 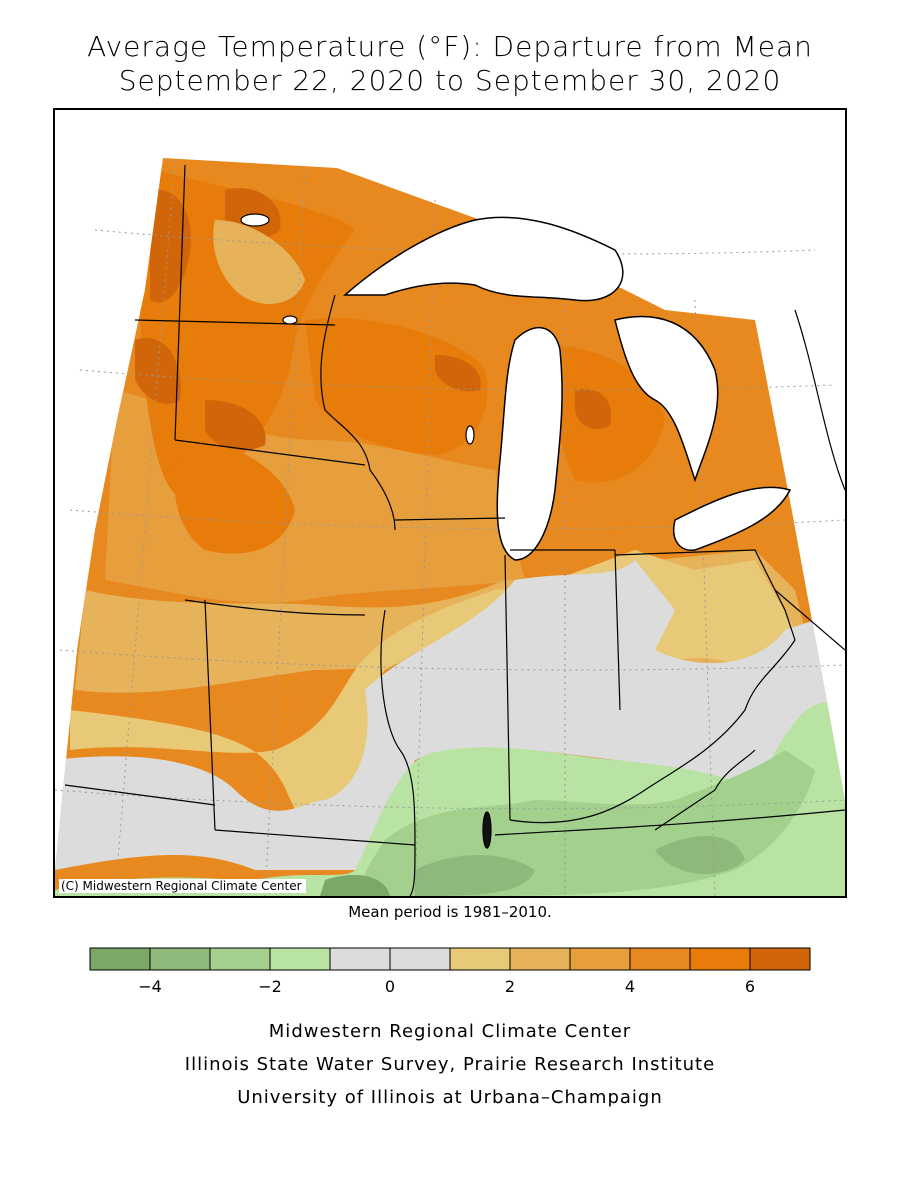 What do you see at coordinates (750, 986) in the screenshot?
I see `legend-tick-label: 6` at bounding box center [750, 986].